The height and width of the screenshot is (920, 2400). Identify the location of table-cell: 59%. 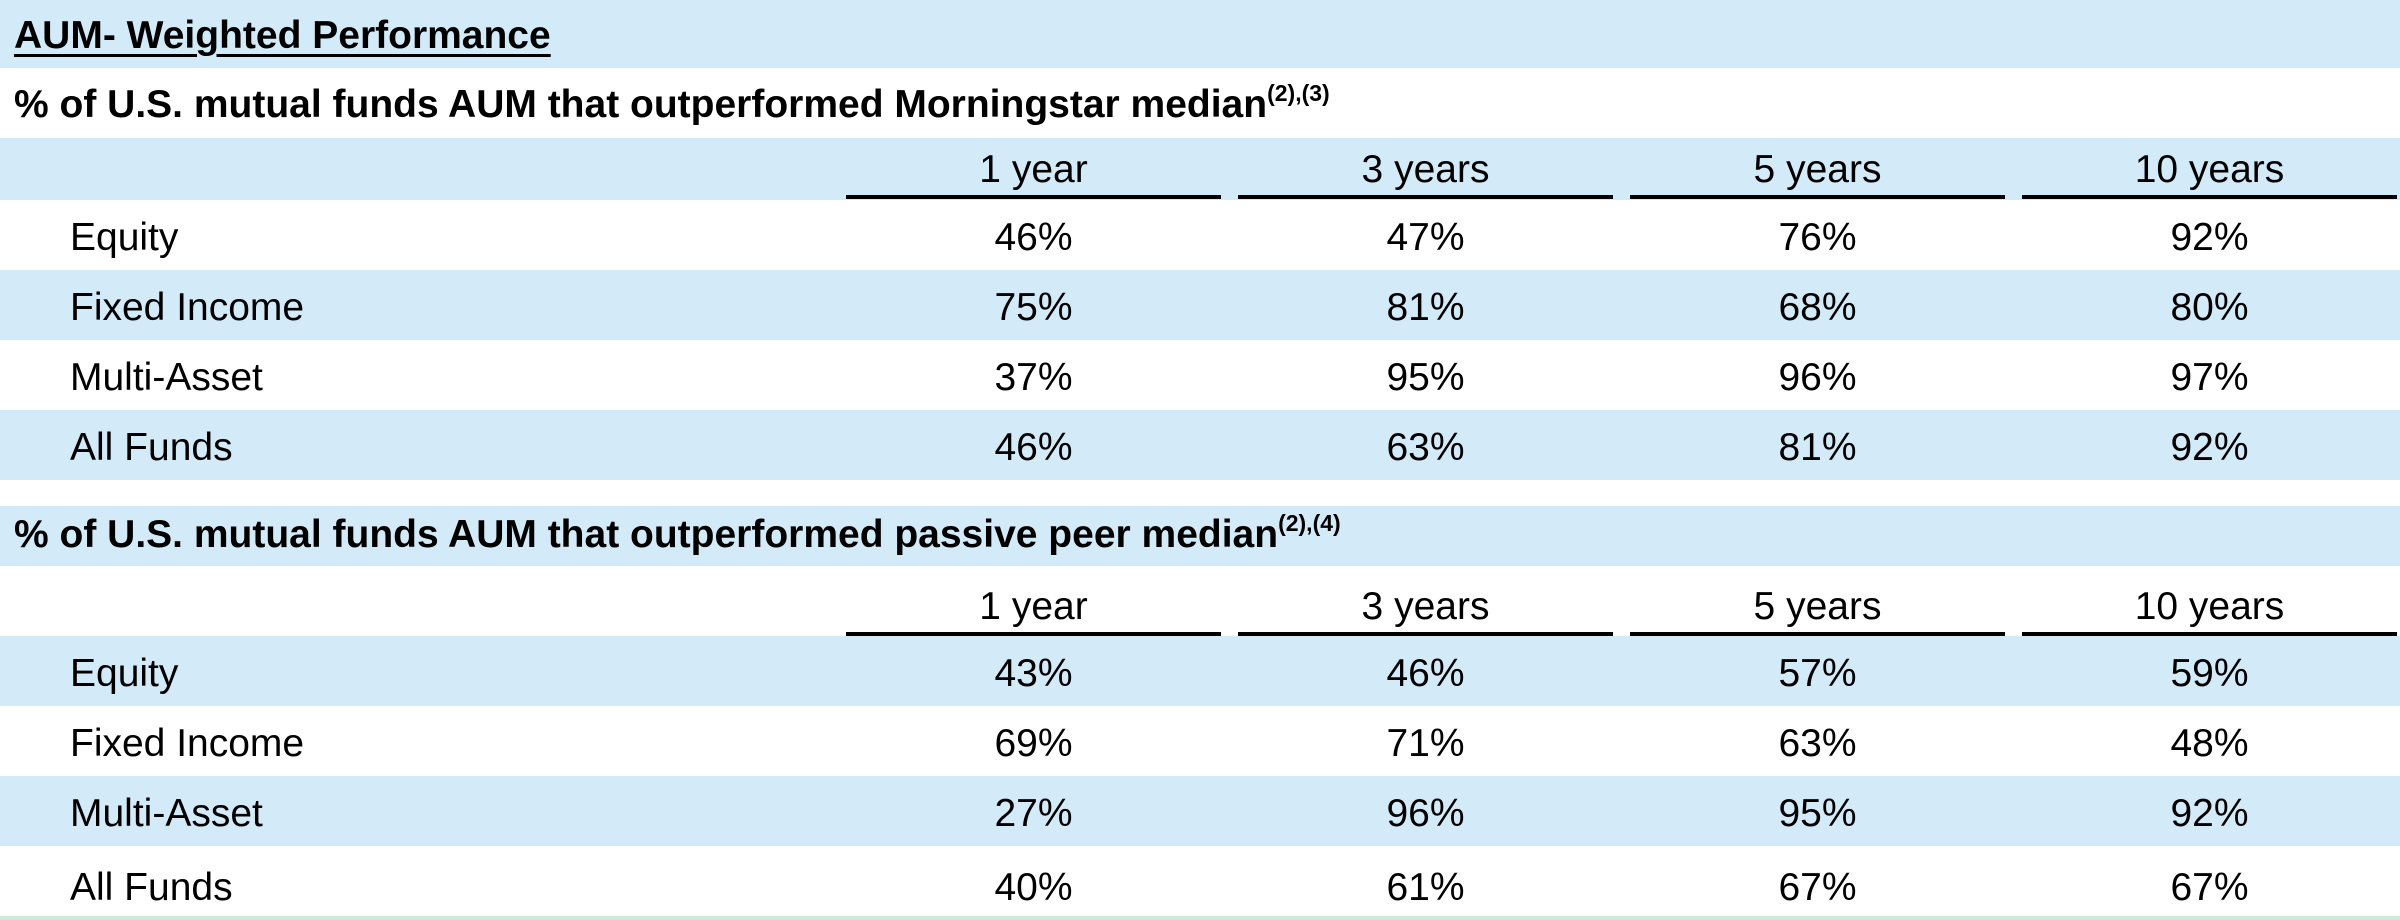
(2209, 673).